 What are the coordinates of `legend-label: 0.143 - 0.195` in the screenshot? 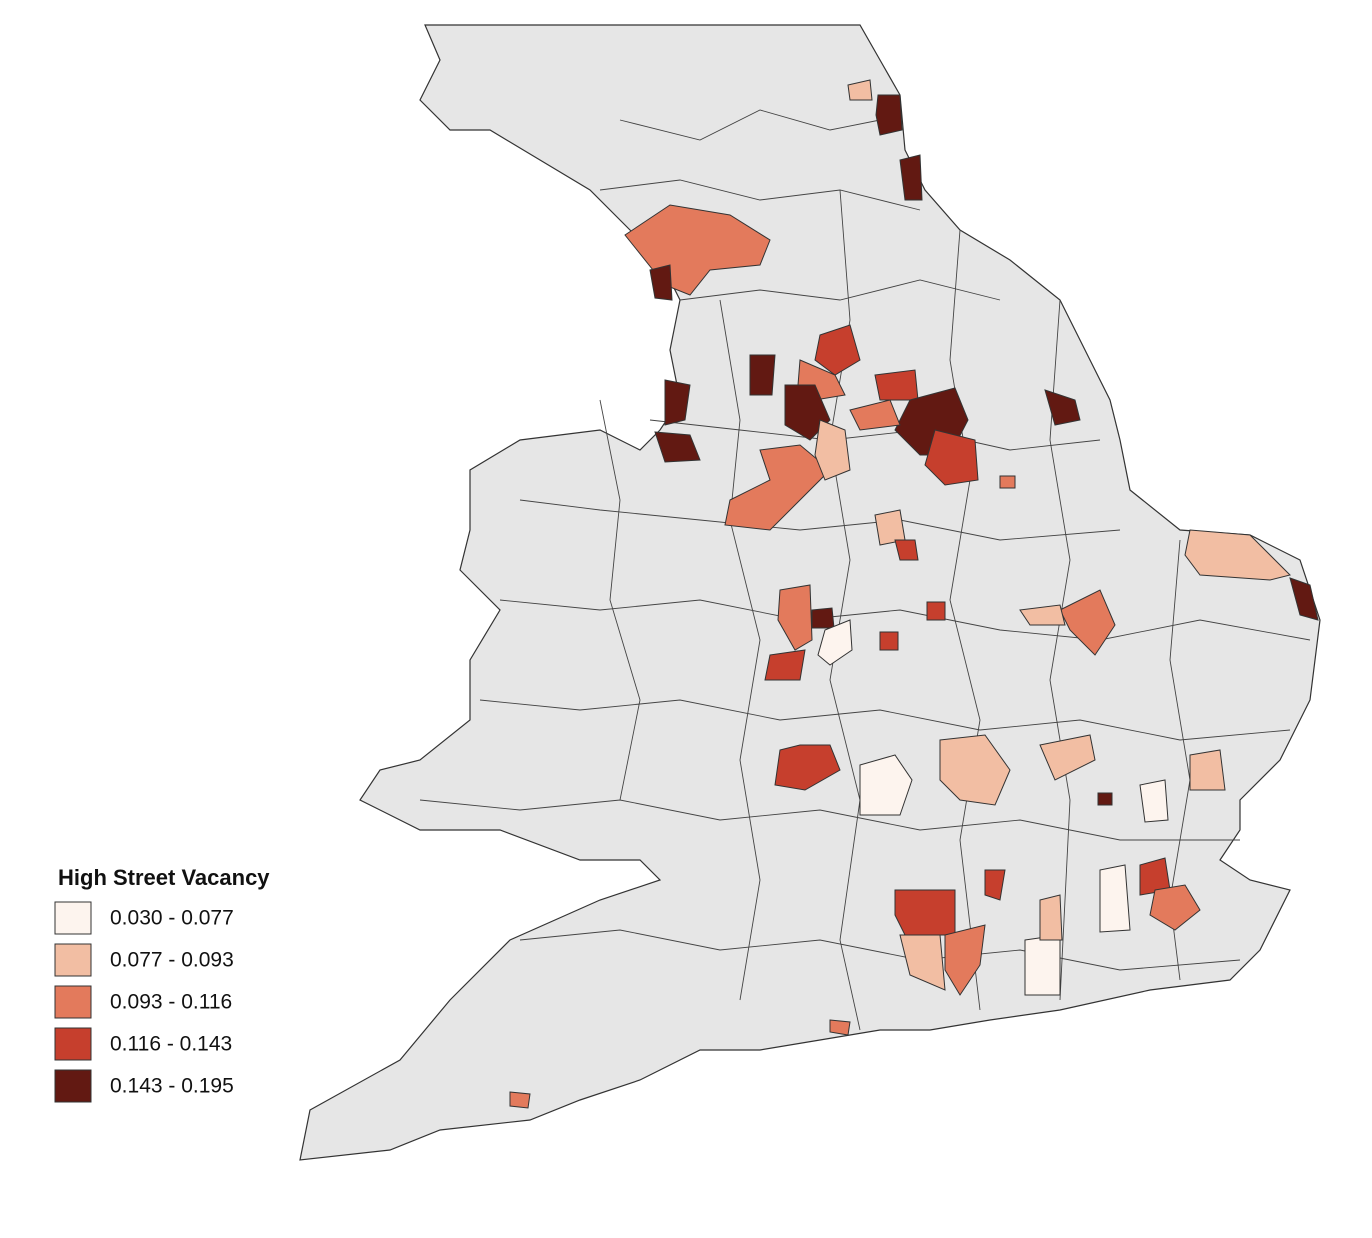 It's located at (172, 1086).